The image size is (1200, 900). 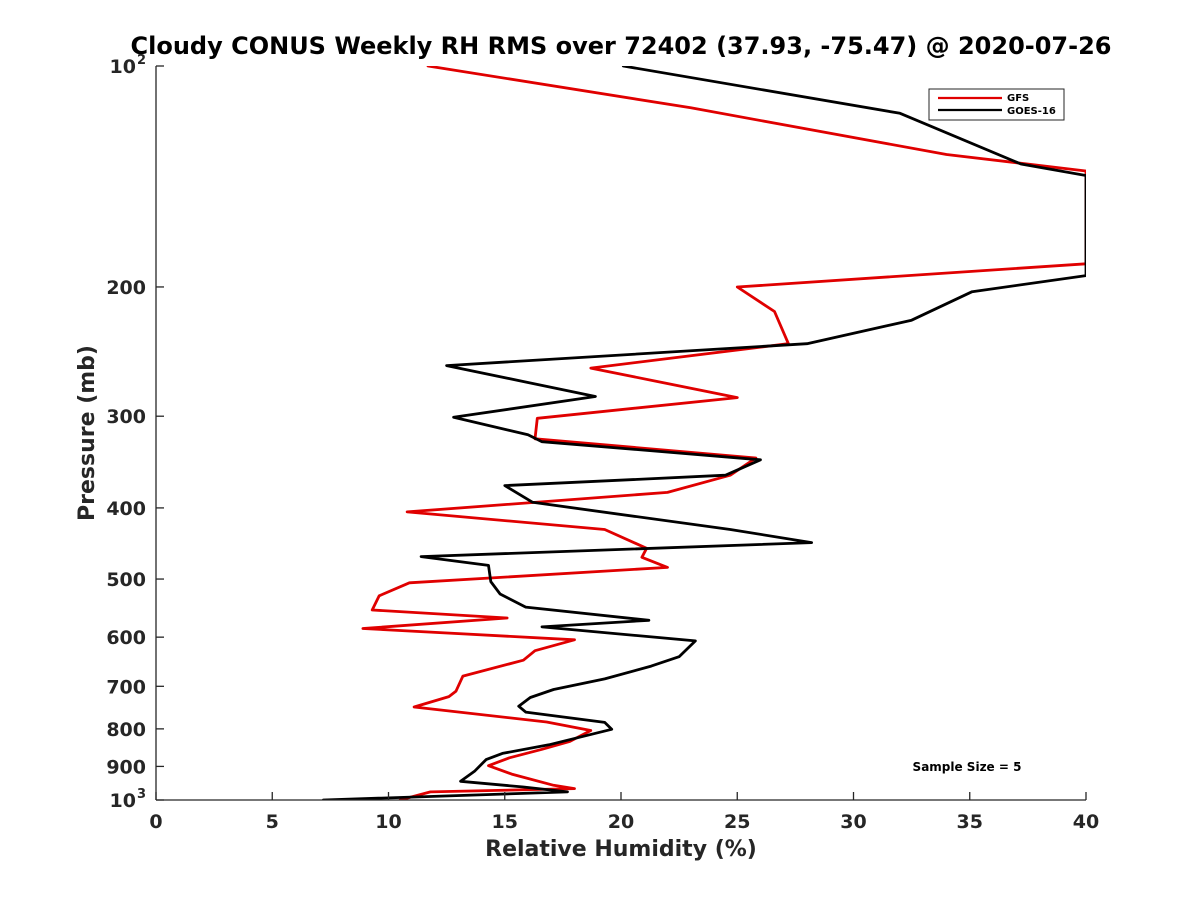 I want to click on legend-label-gfs: GFS, so click(x=1018, y=98).